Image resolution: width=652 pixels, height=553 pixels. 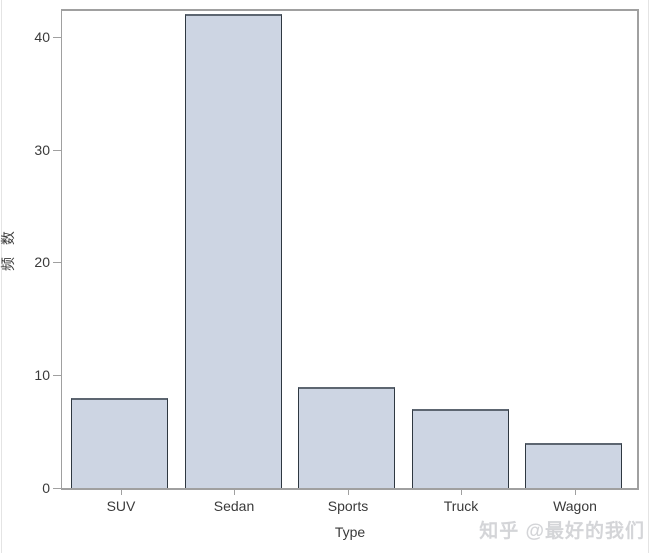 What do you see at coordinates (350, 532) in the screenshot?
I see `x-axis-title: Type` at bounding box center [350, 532].